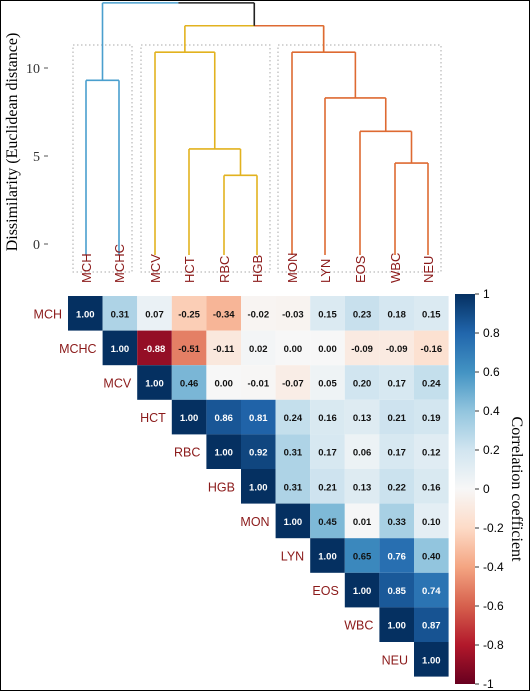 This screenshot has height=691, width=530. What do you see at coordinates (516, 490) in the screenshot?
I see `colorbar-label: Correlation coefficient` at bounding box center [516, 490].